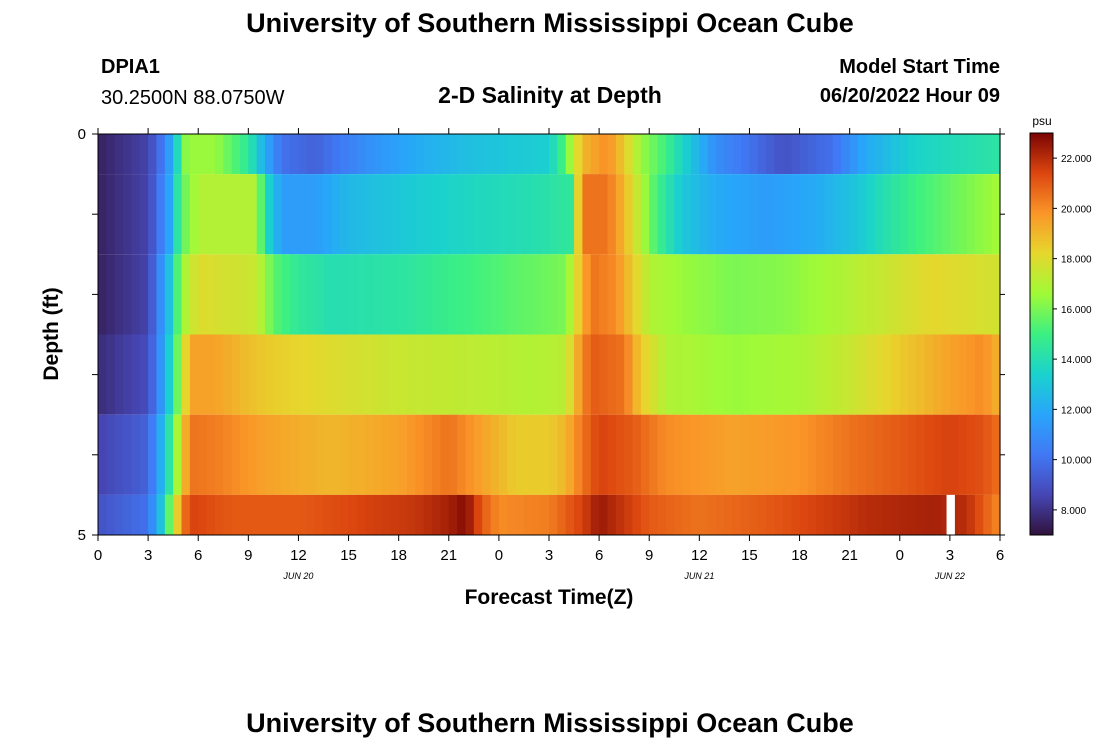 This screenshot has height=750, width=1100. What do you see at coordinates (193, 98) in the screenshot?
I see `station-coordinates: 30.2500N 88.0750W` at bounding box center [193, 98].